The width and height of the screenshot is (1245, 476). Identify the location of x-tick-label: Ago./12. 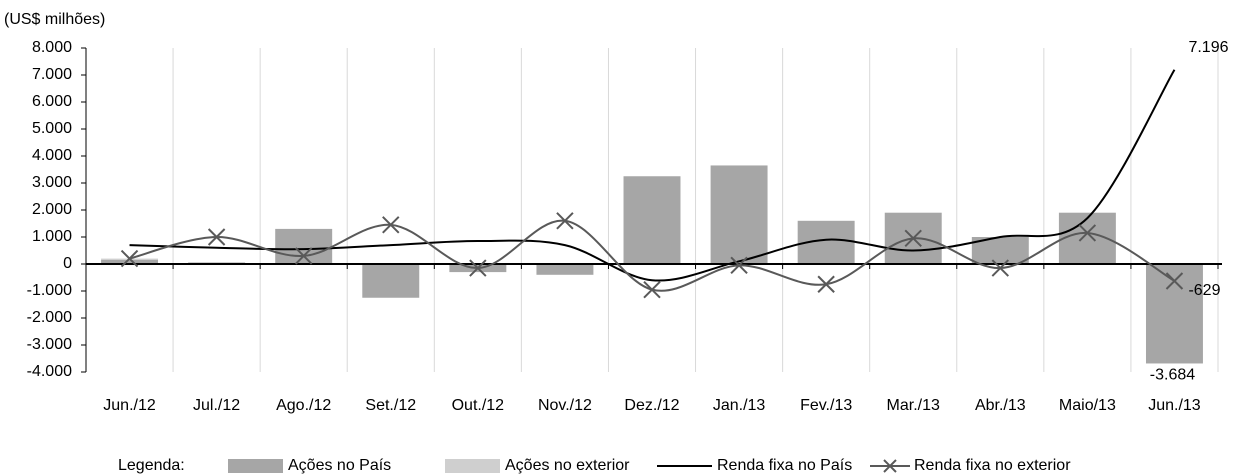
(303, 405).